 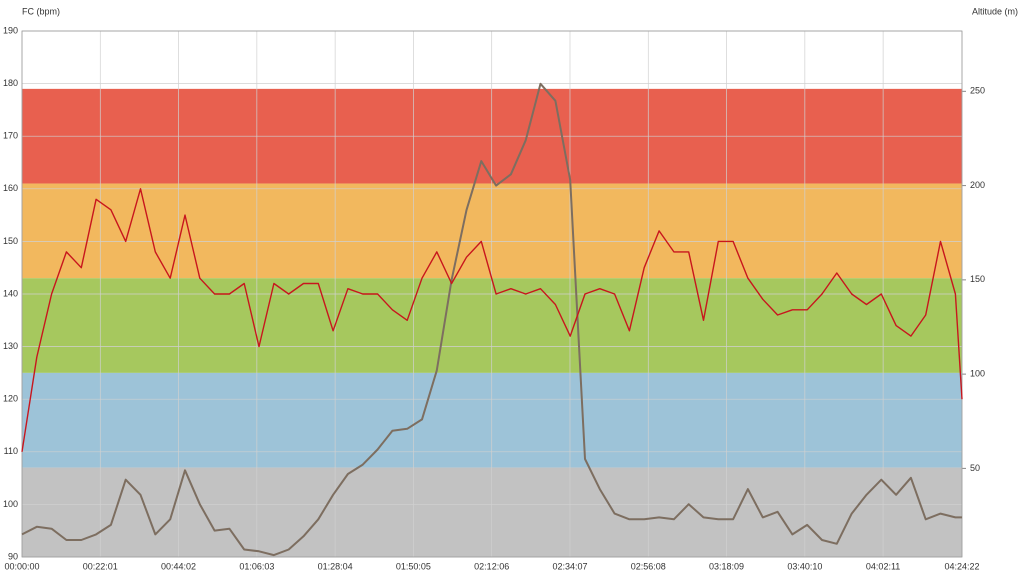 What do you see at coordinates (256, 566) in the screenshot?
I see `x-tick-label: 01:06:03` at bounding box center [256, 566].